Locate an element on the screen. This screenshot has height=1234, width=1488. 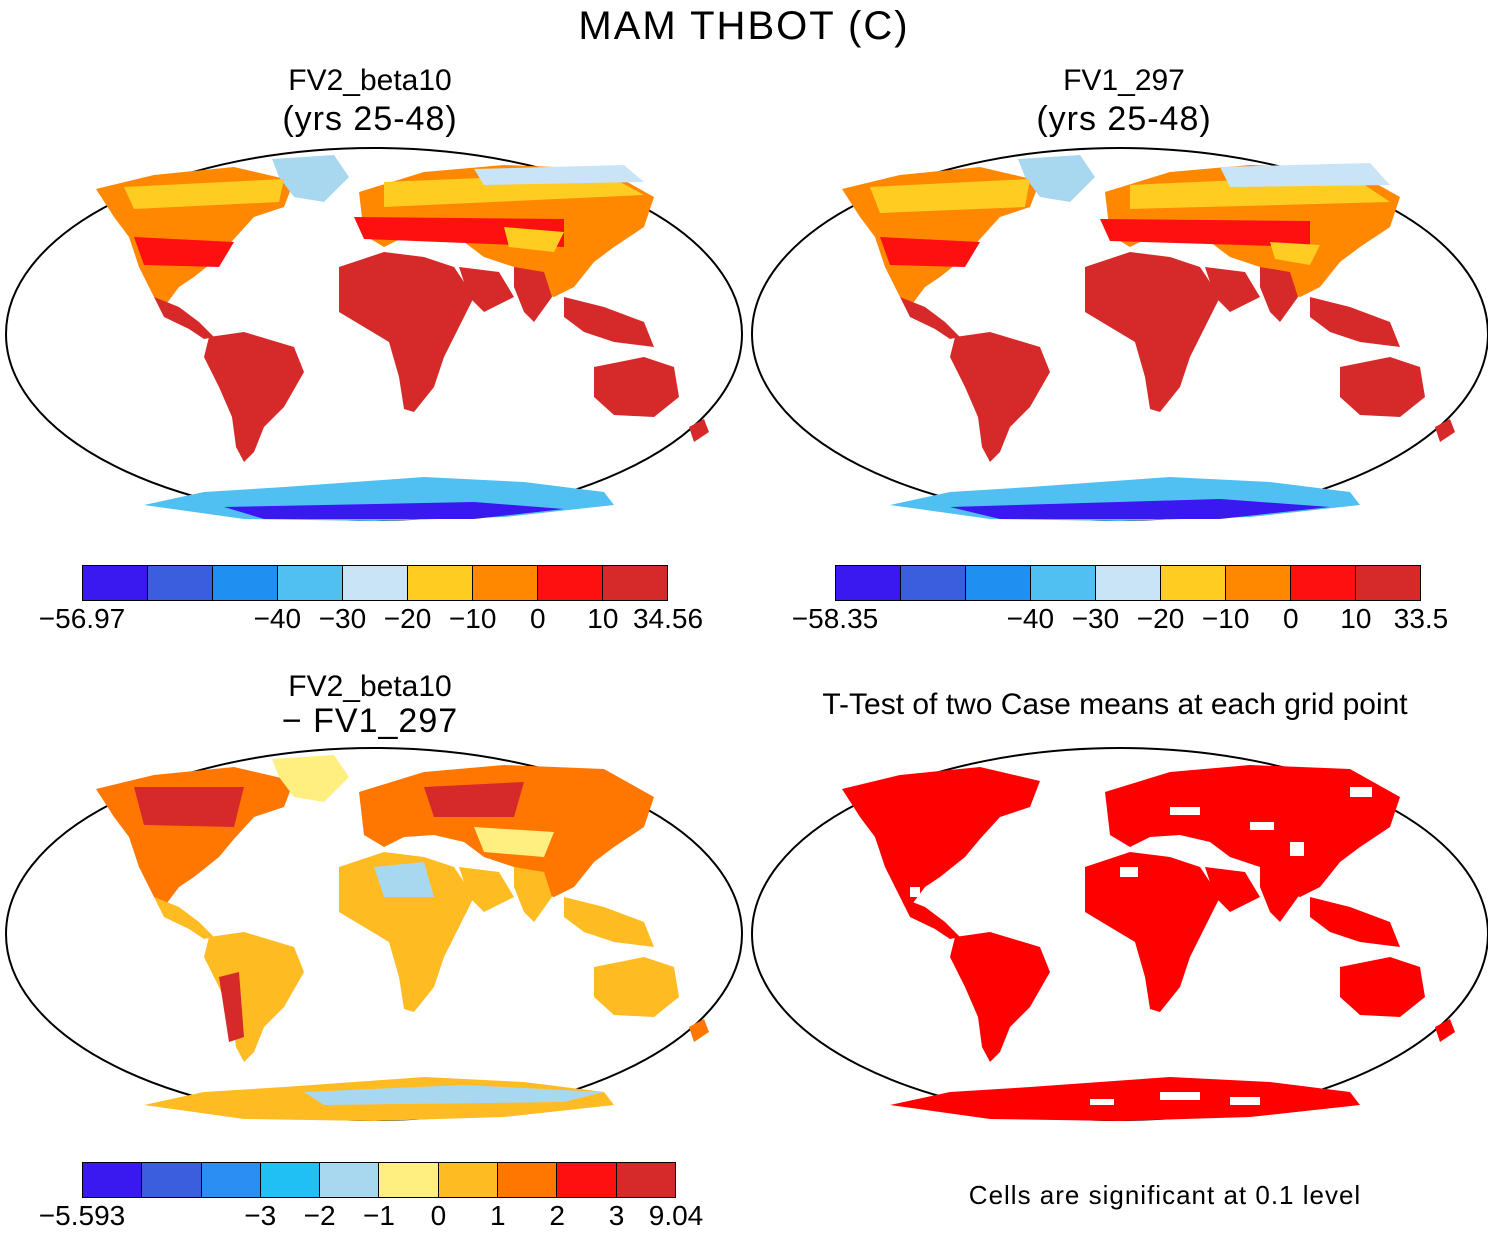
colorbar-2-tick: −30 is located at coordinates (1095, 618).